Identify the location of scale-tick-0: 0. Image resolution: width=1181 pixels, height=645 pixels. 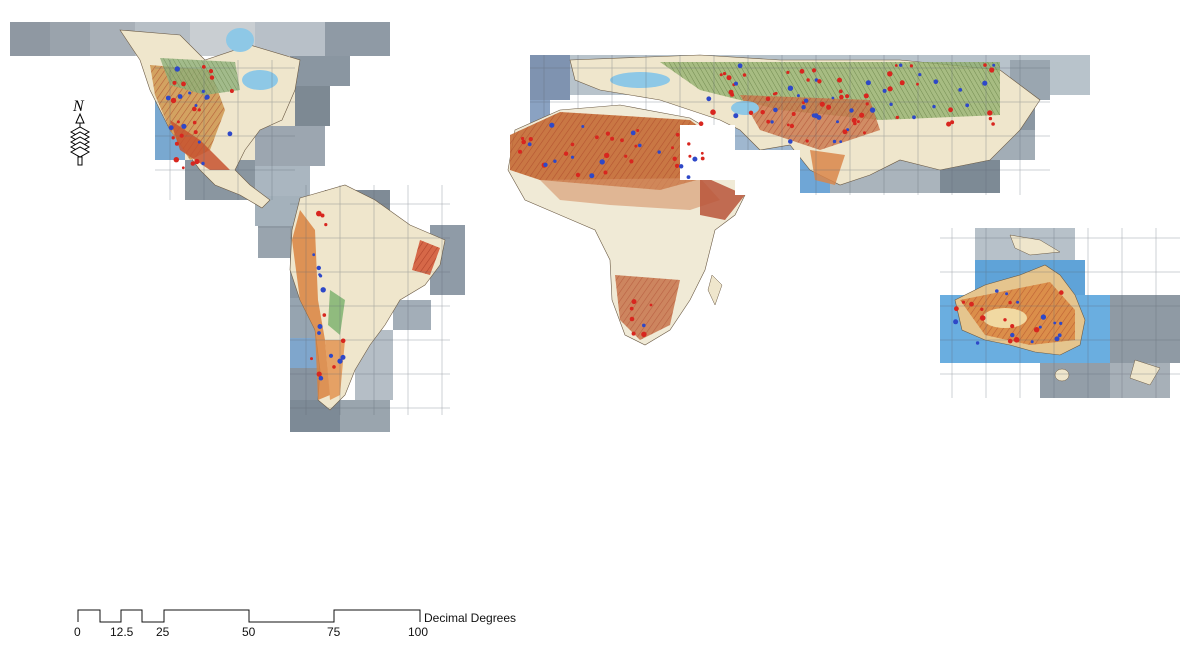
(77, 632).